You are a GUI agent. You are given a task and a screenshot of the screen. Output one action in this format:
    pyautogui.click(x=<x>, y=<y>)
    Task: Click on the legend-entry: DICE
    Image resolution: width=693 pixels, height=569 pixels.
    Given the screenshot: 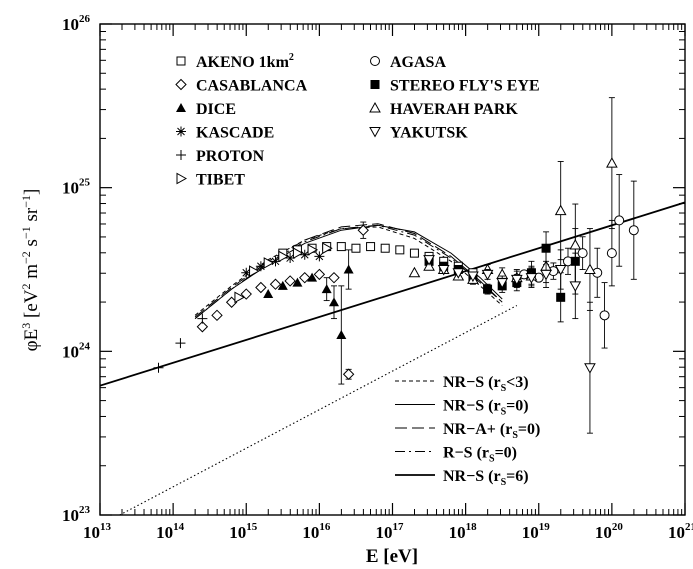 What is the action you would take?
    pyautogui.click(x=206, y=109)
    